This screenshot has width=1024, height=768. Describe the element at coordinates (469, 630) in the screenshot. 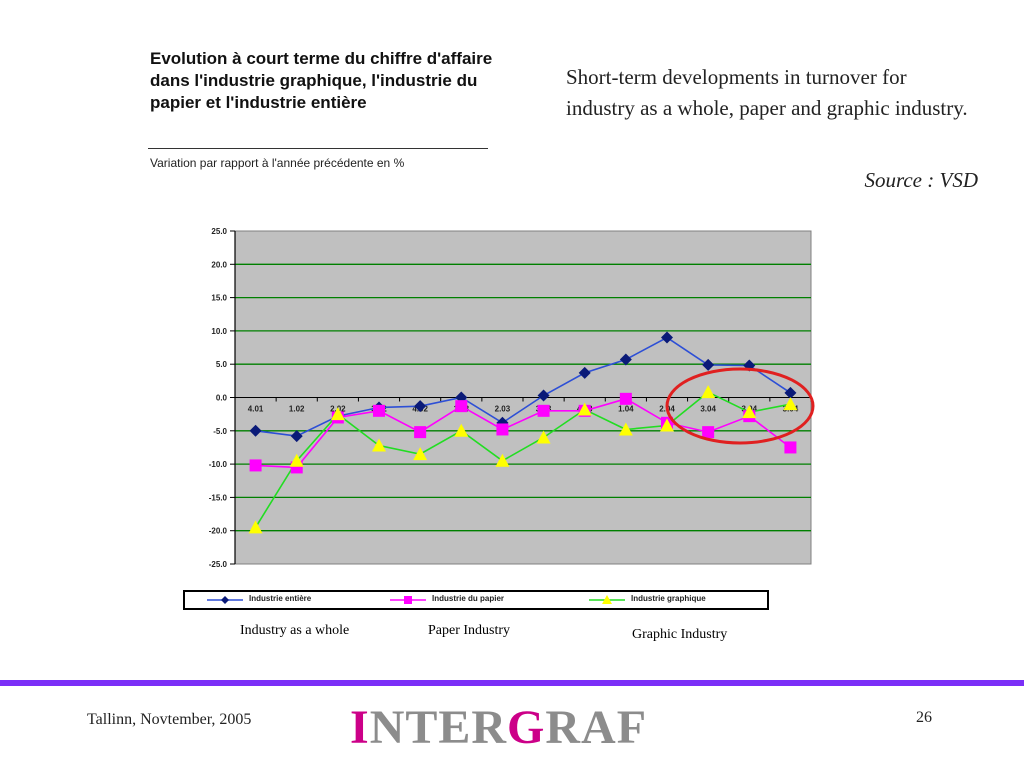

I see `caption-paper-industry: Paper Industry` at that location.